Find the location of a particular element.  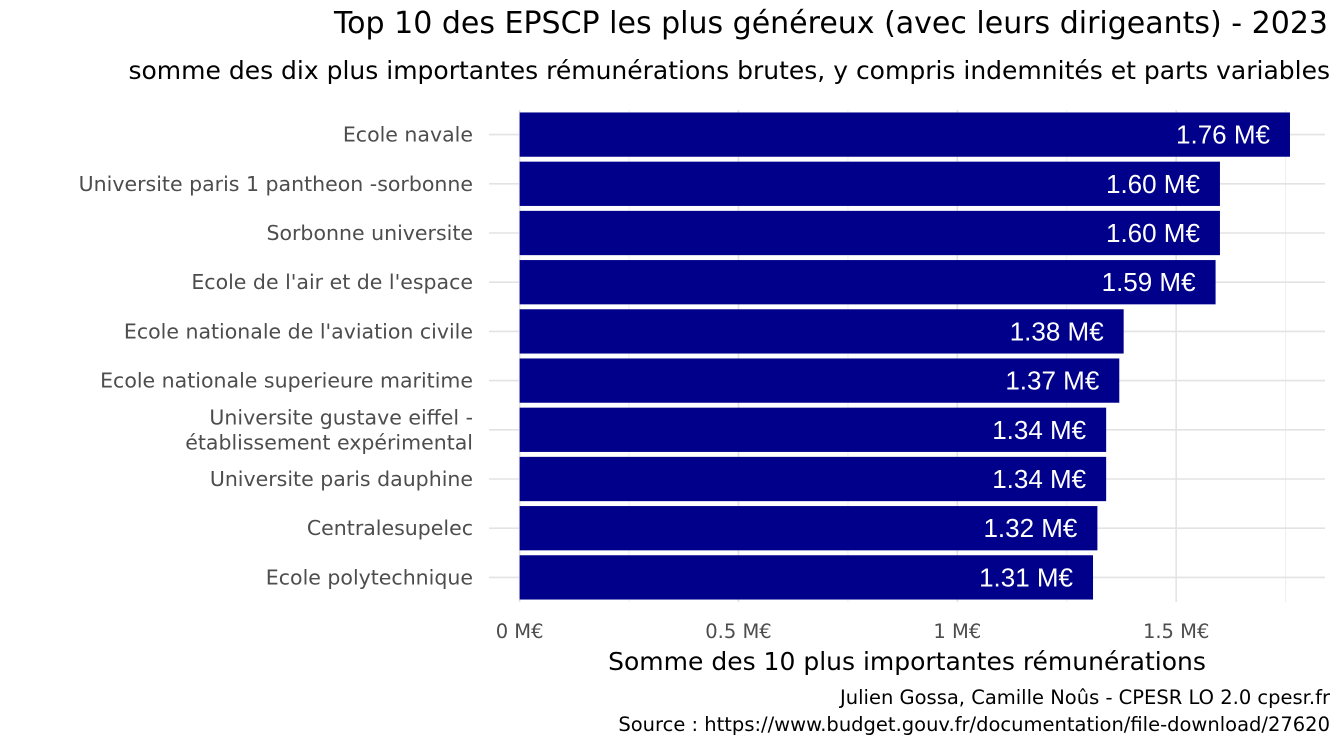

bar-value-label: 1.59 M€ is located at coordinates (1149, 282).